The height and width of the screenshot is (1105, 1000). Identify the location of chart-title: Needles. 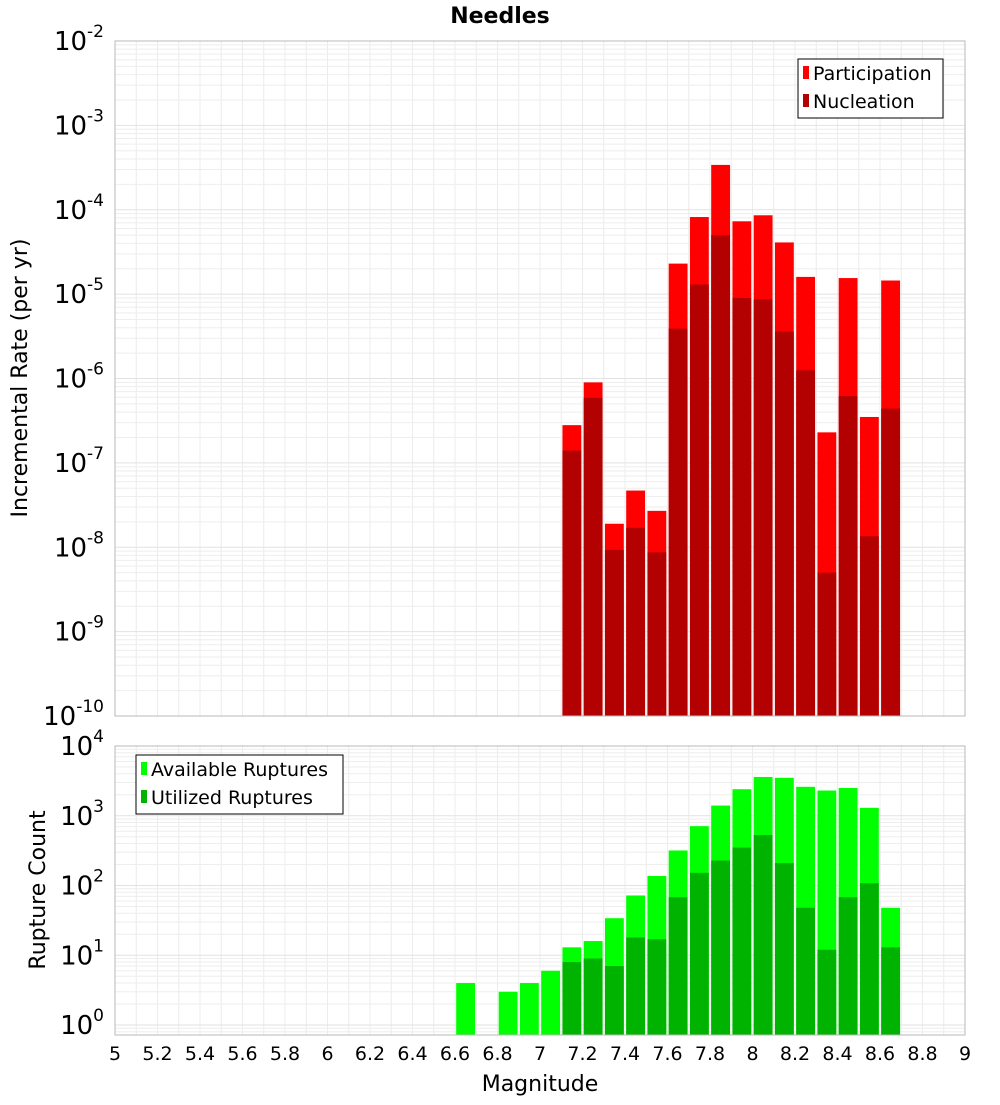
(500, 16).